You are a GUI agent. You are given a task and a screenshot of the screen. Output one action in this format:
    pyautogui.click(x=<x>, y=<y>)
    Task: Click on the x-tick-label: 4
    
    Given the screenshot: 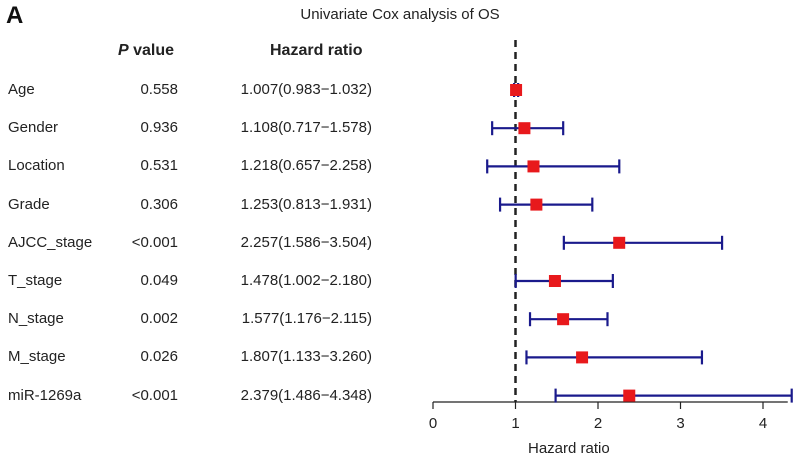 What is the action you would take?
    pyautogui.click(x=763, y=423)
    